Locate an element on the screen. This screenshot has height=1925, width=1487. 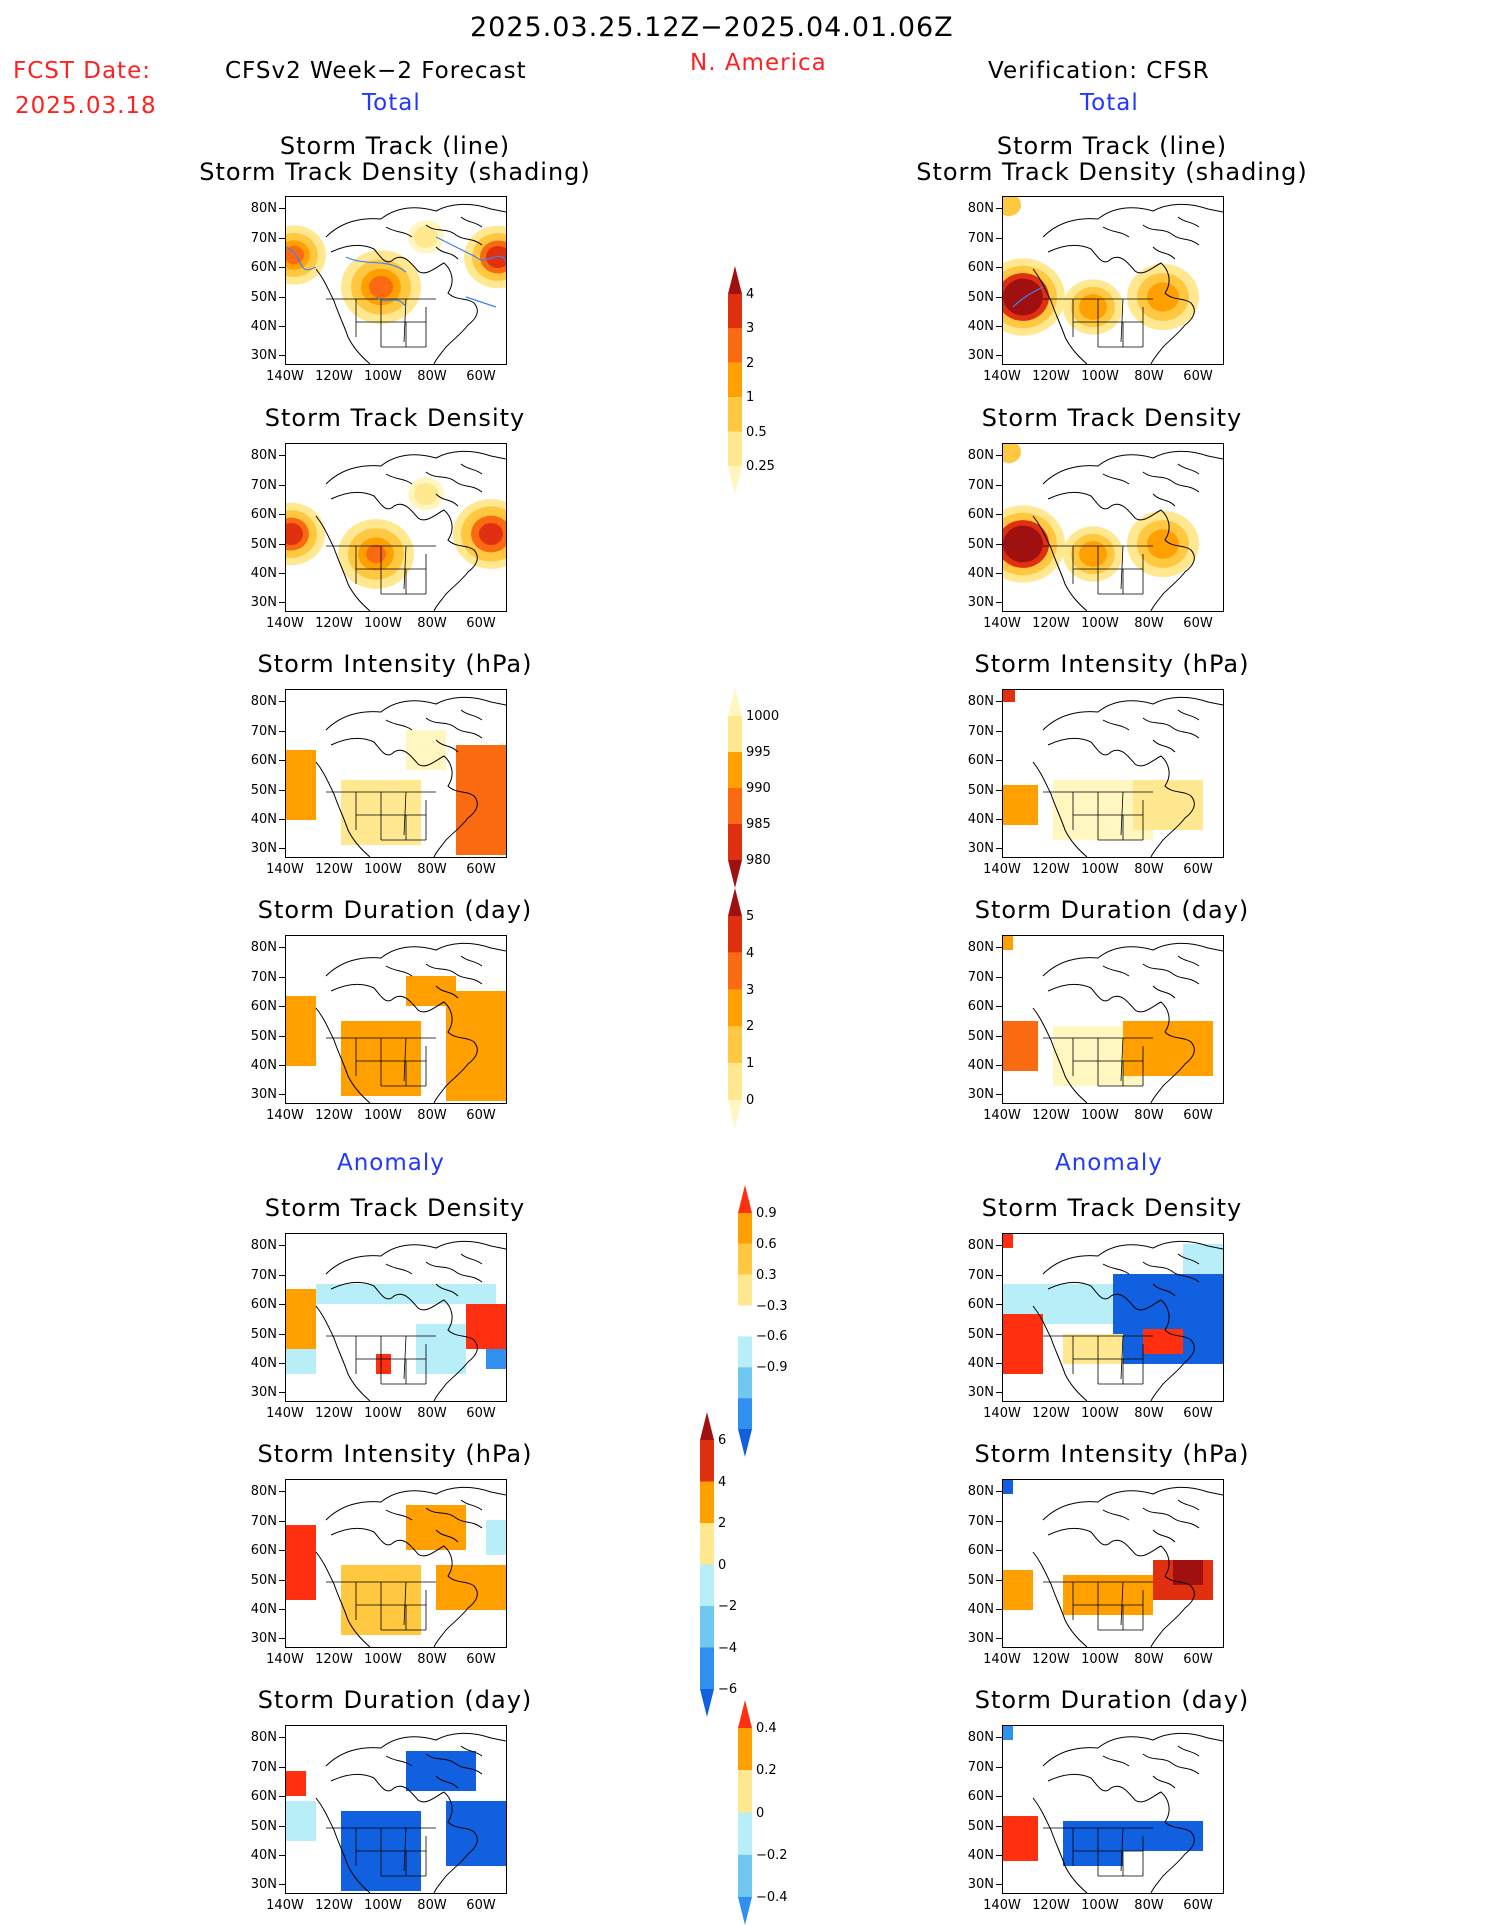
forecast-title: CFSv2 Week−2 Forecast is located at coordinates (376, 71).